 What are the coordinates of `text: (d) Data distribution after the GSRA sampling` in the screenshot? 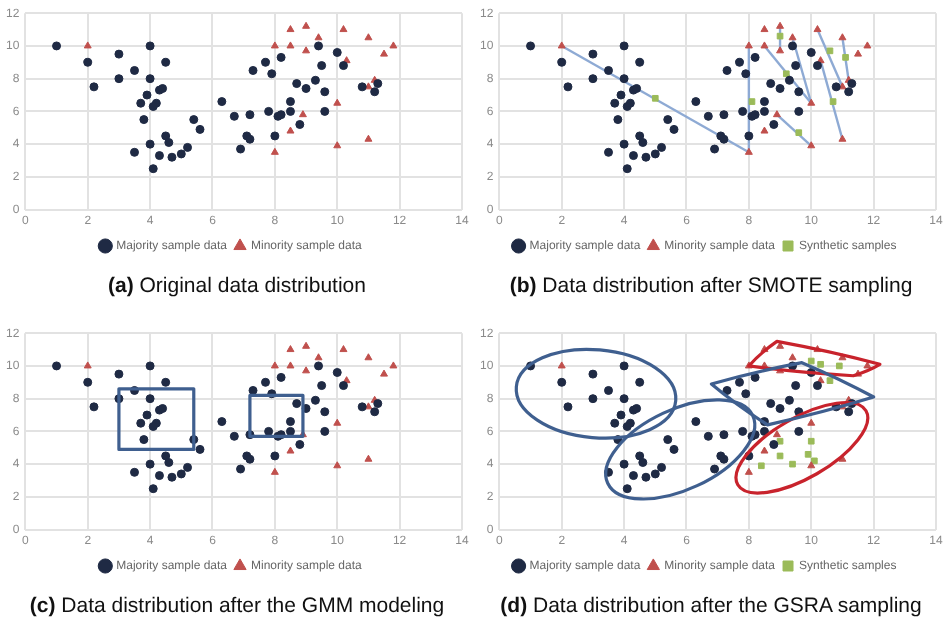 It's located at (711, 606).